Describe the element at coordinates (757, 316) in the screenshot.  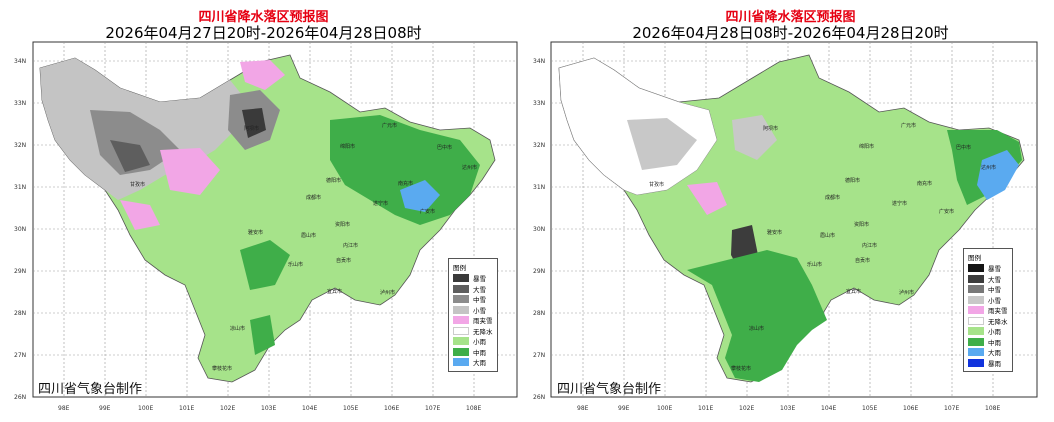
I see `moderate-rain-region` at that location.